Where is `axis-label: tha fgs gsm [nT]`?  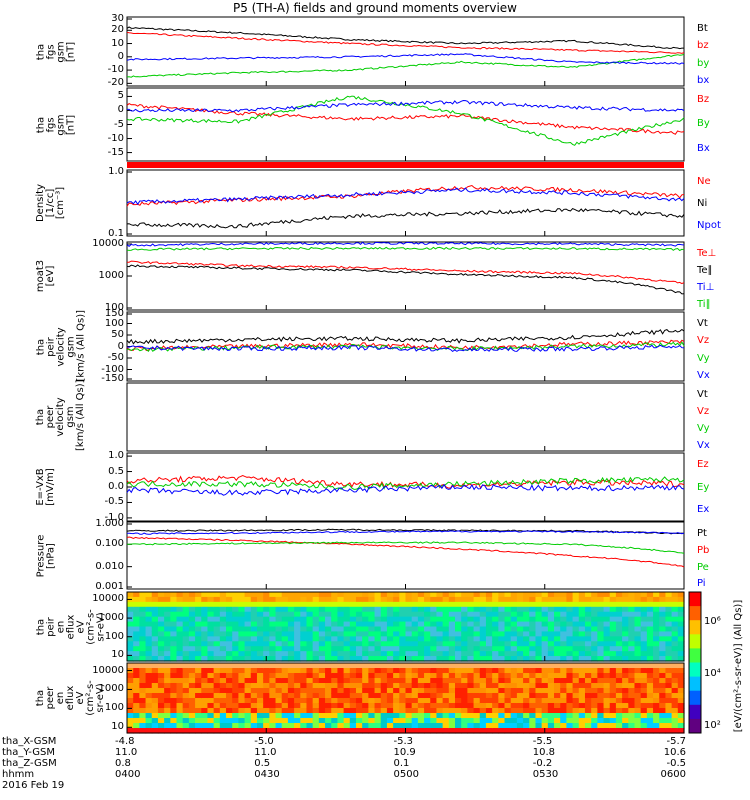 axis-label: tha fgs gsm [nT] is located at coordinates (55, 51).